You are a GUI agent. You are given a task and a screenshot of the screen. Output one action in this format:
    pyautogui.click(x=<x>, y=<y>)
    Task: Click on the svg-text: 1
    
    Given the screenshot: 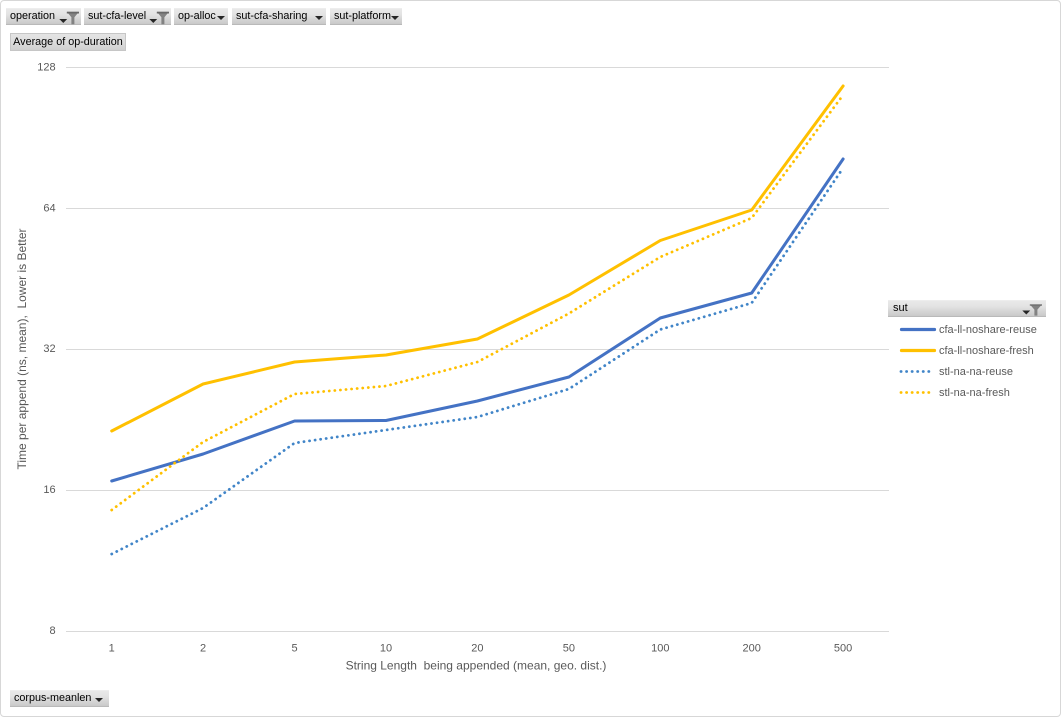 What is the action you would take?
    pyautogui.click(x=112, y=648)
    